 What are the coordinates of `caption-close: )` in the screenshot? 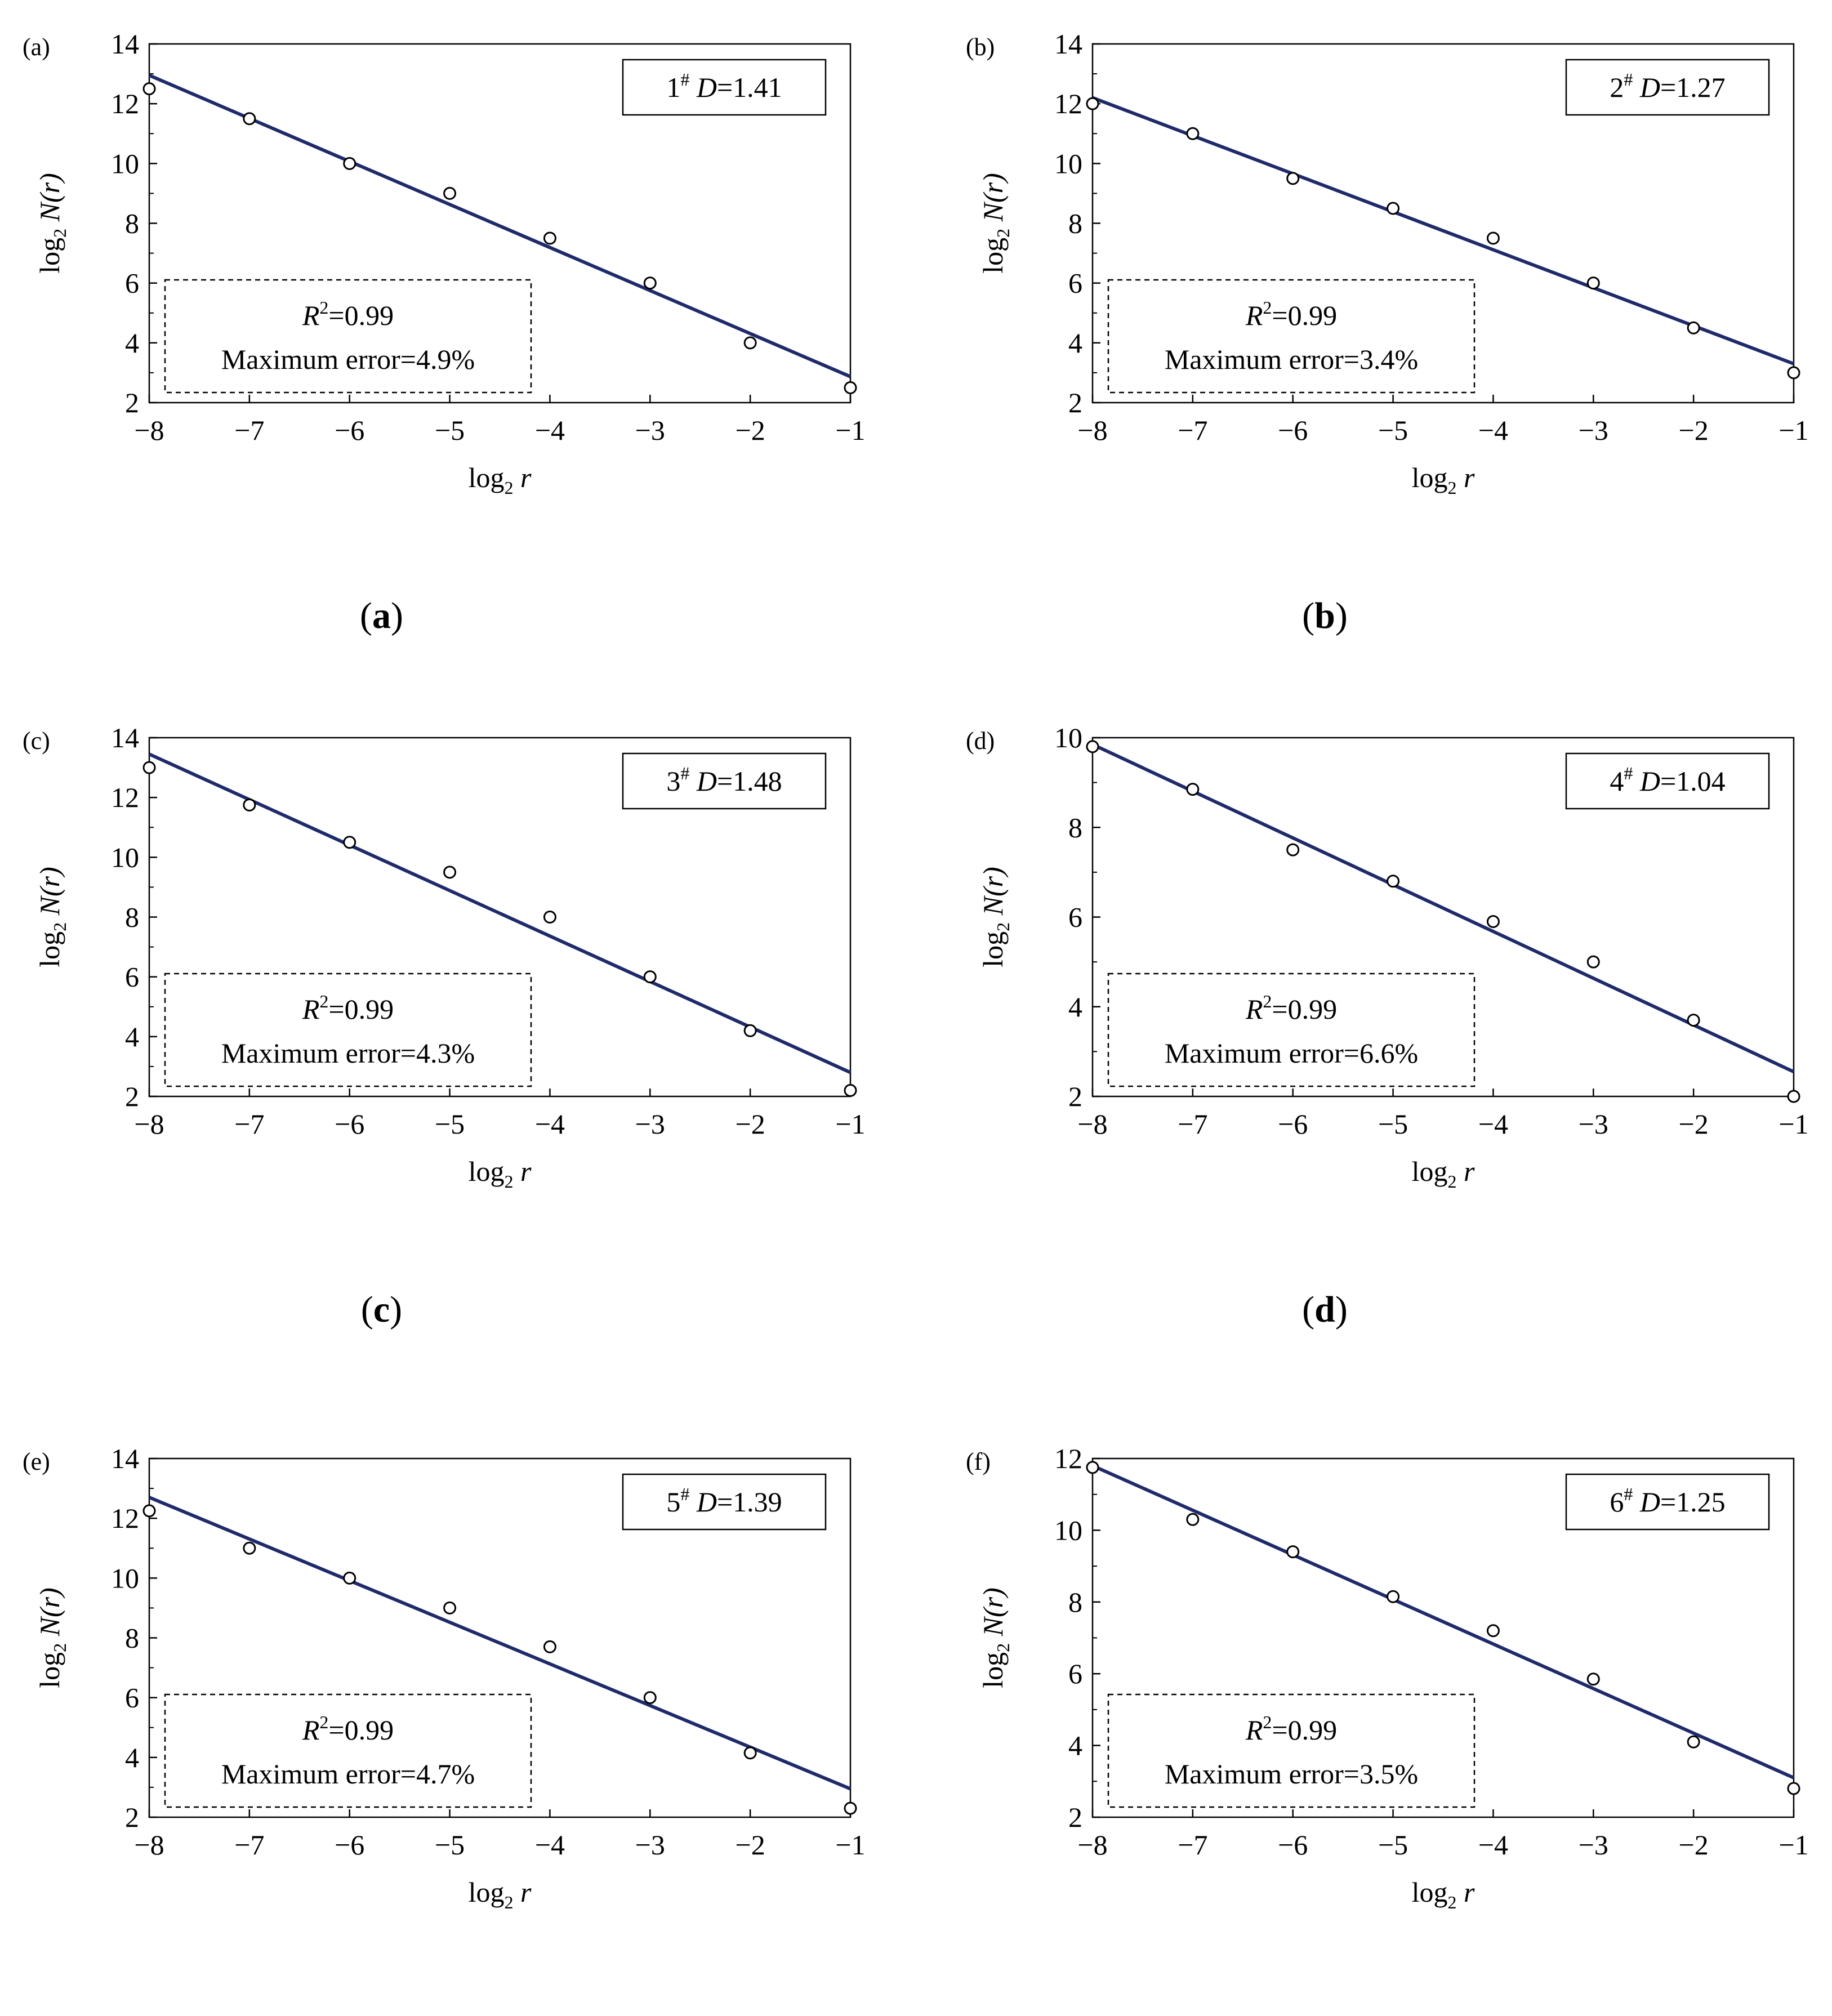 It's located at (1337, 2013).